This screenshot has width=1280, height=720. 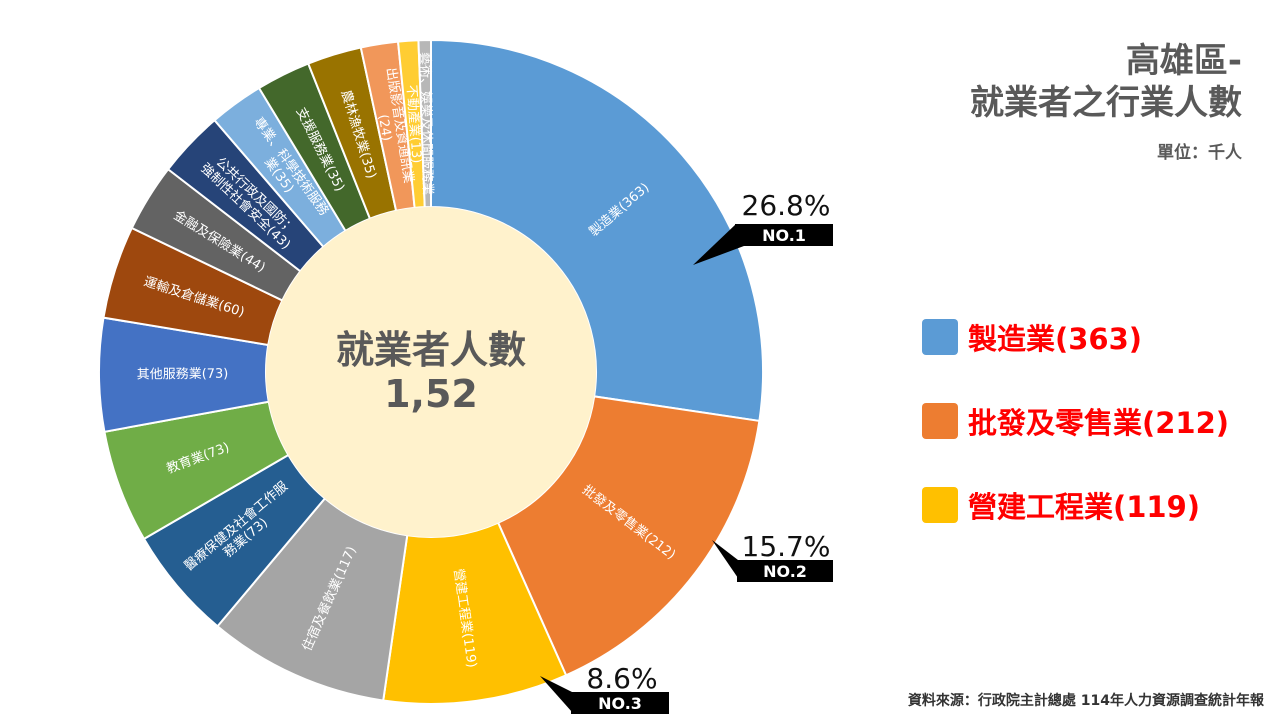 I want to click on slice-label: 不動產業(13), so click(x=414, y=124).